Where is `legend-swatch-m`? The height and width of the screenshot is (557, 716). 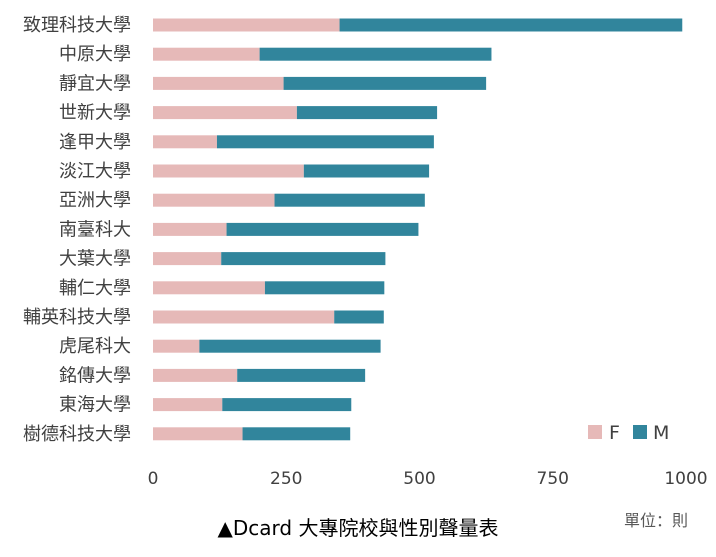 legend-swatch-m is located at coordinates (640, 432).